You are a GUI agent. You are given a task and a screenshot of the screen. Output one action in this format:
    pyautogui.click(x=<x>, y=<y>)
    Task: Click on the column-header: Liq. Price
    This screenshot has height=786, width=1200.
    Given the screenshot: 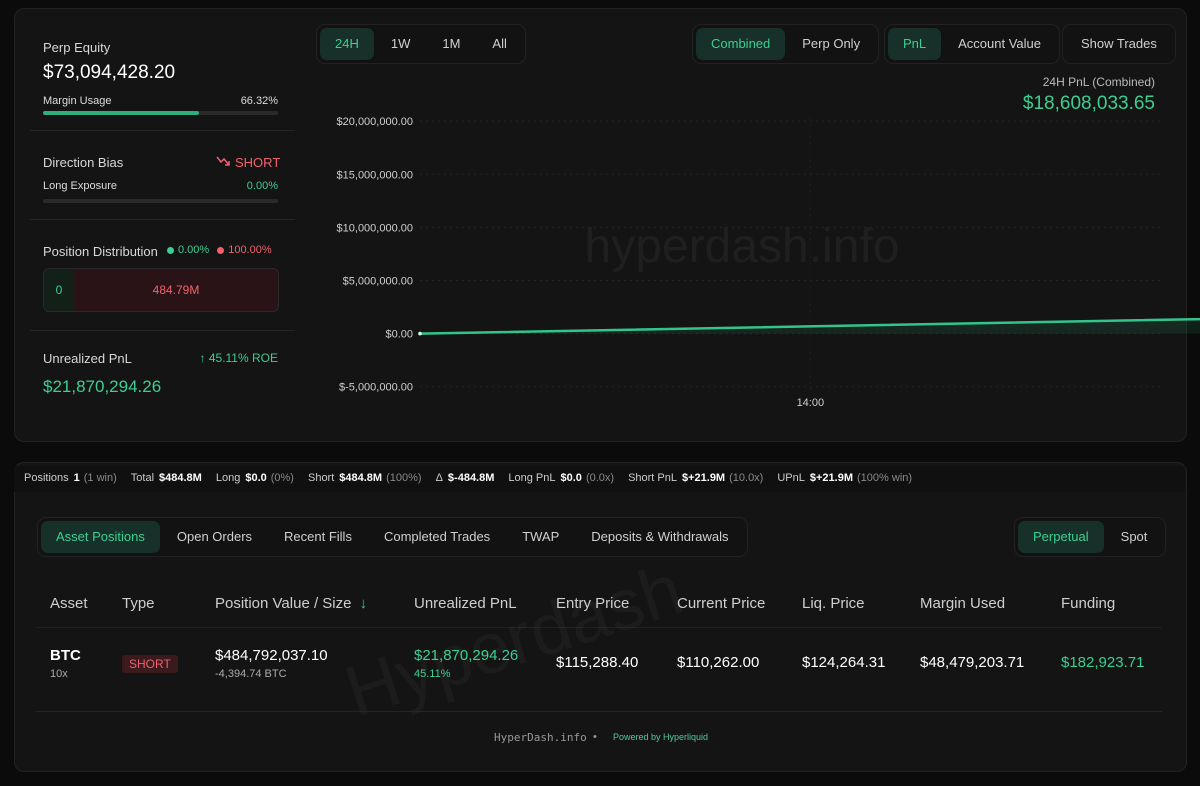 What is the action you would take?
    pyautogui.click(x=833, y=603)
    